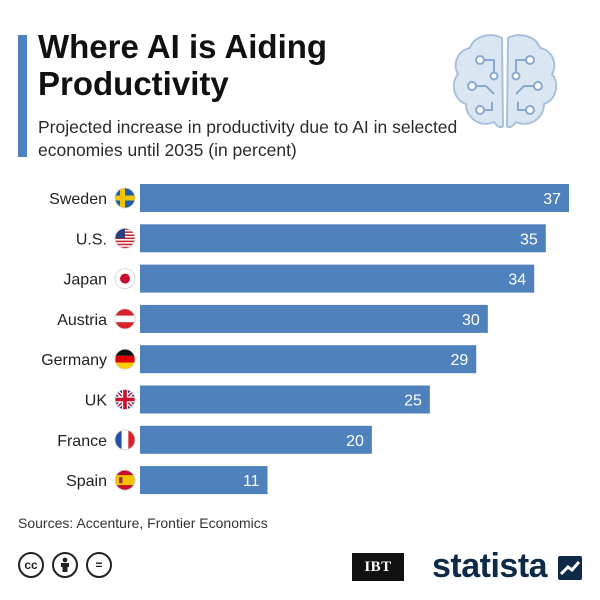 The image size is (600, 600). Describe the element at coordinates (125, 198) in the screenshot. I see `sweden-flag-icon` at that location.